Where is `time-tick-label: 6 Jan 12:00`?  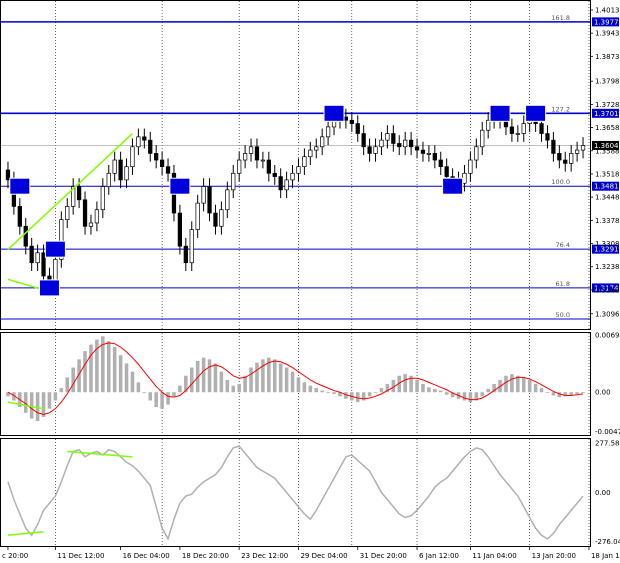
time-tick-label: 6 Jan 12:00 is located at coordinates (439, 556).